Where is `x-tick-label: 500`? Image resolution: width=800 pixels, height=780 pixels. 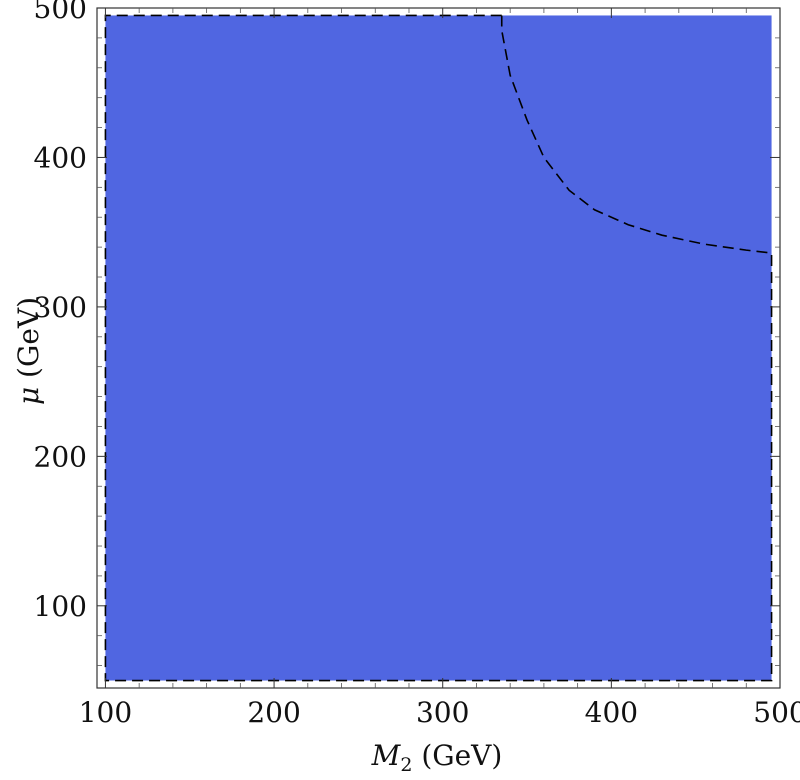 x-tick-label: 500 is located at coordinates (776, 712).